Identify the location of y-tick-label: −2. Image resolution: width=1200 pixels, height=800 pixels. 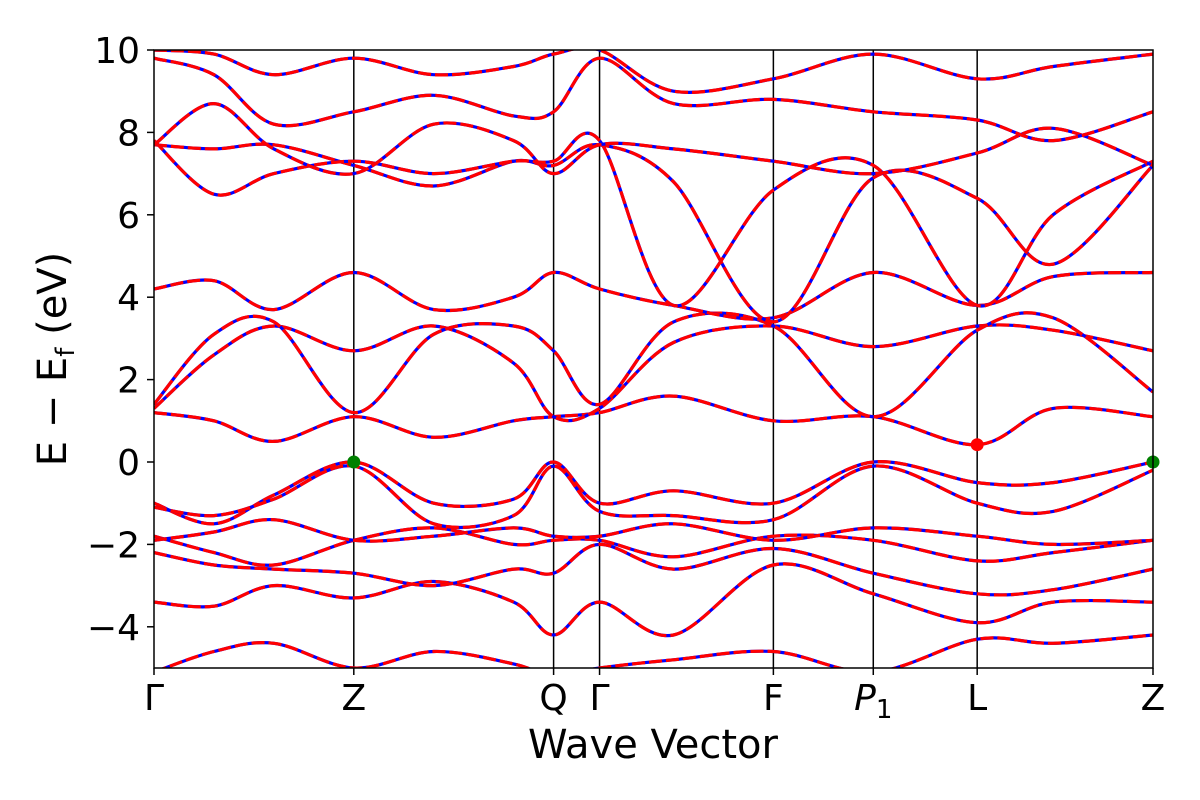
(113, 545).